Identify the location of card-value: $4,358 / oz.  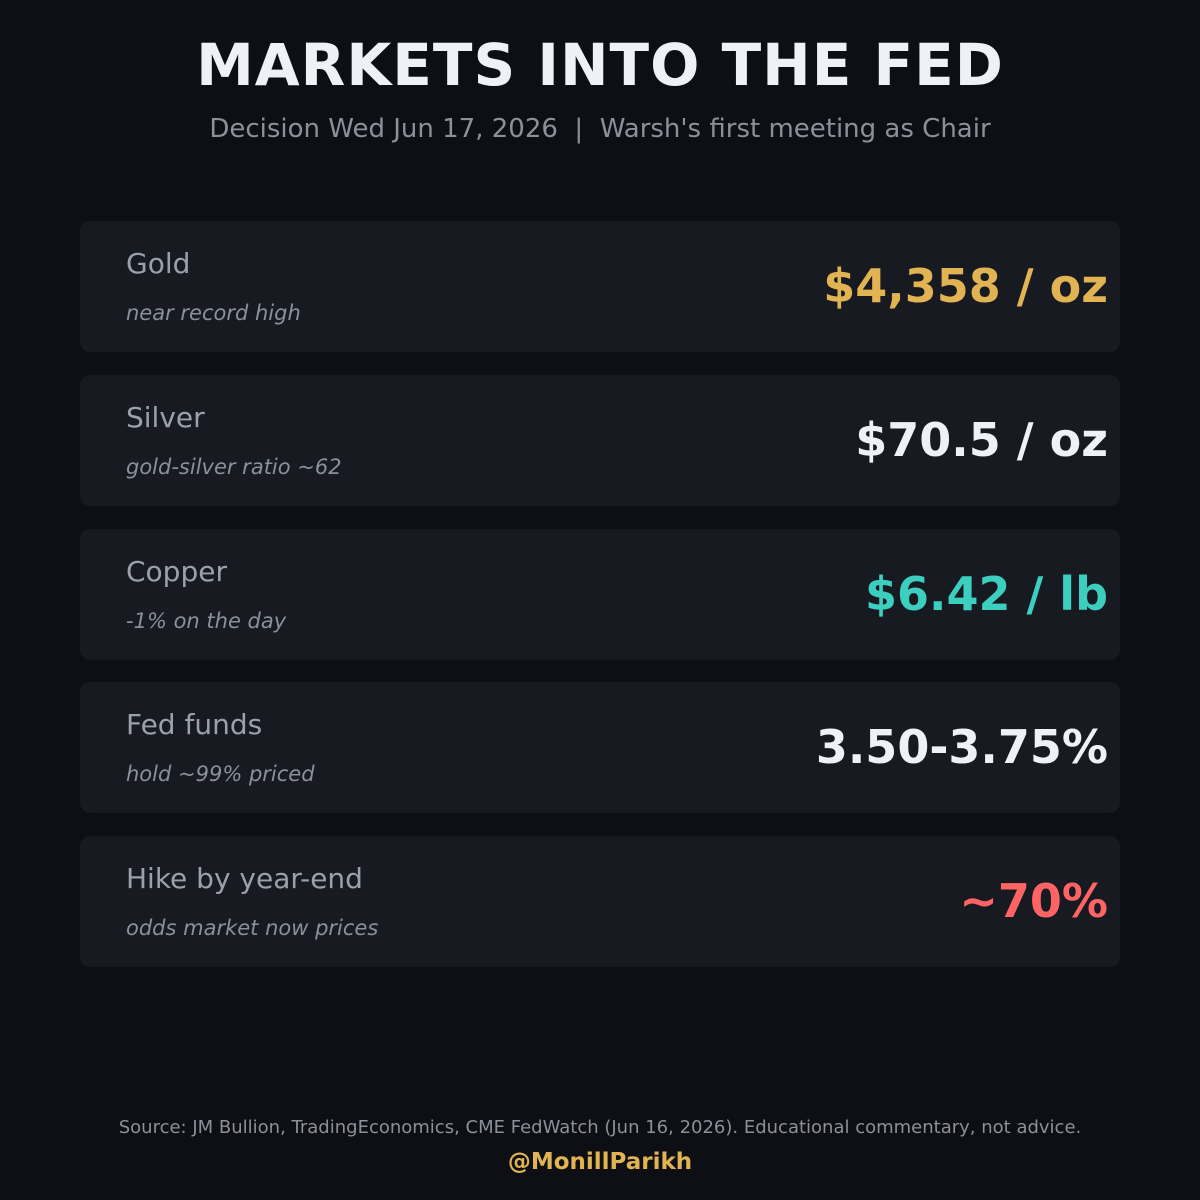
(965, 286).